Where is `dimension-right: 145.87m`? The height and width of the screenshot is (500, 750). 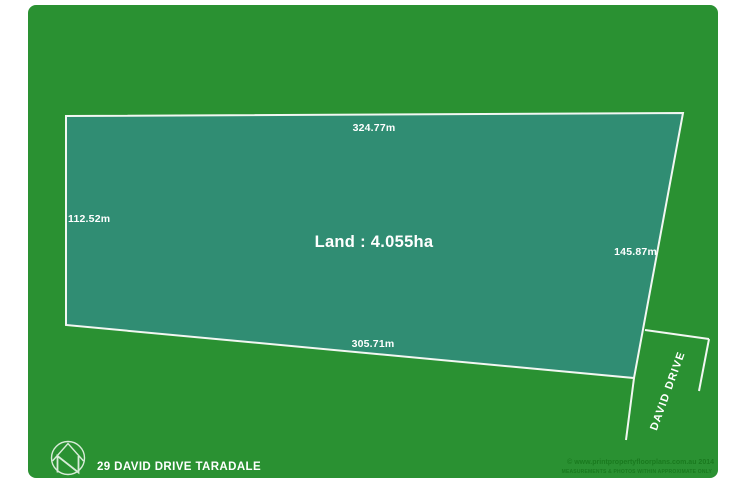 dimension-right: 145.87m is located at coordinates (635, 252).